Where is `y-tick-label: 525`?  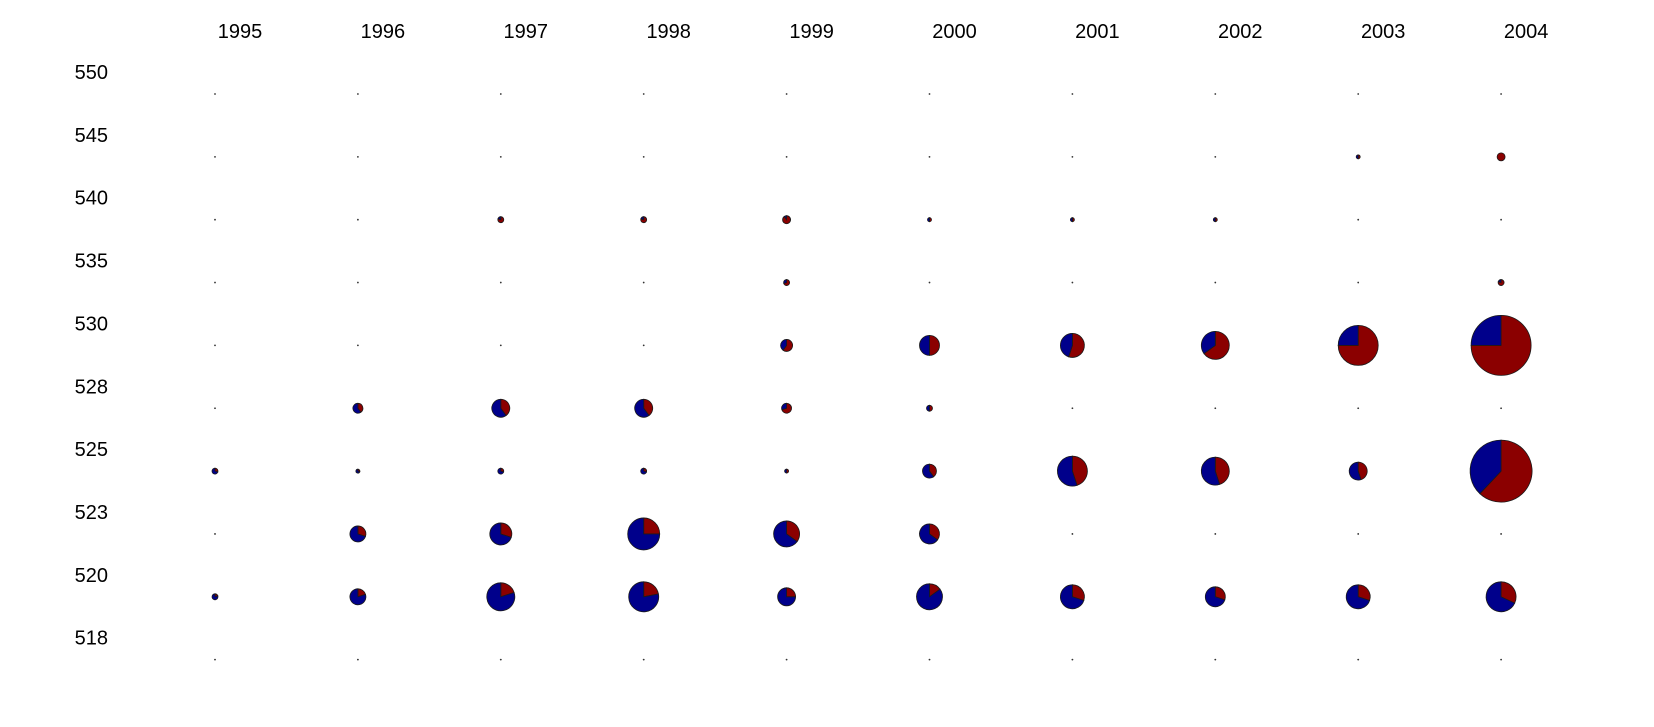 y-tick-label: 525 is located at coordinates (91, 450).